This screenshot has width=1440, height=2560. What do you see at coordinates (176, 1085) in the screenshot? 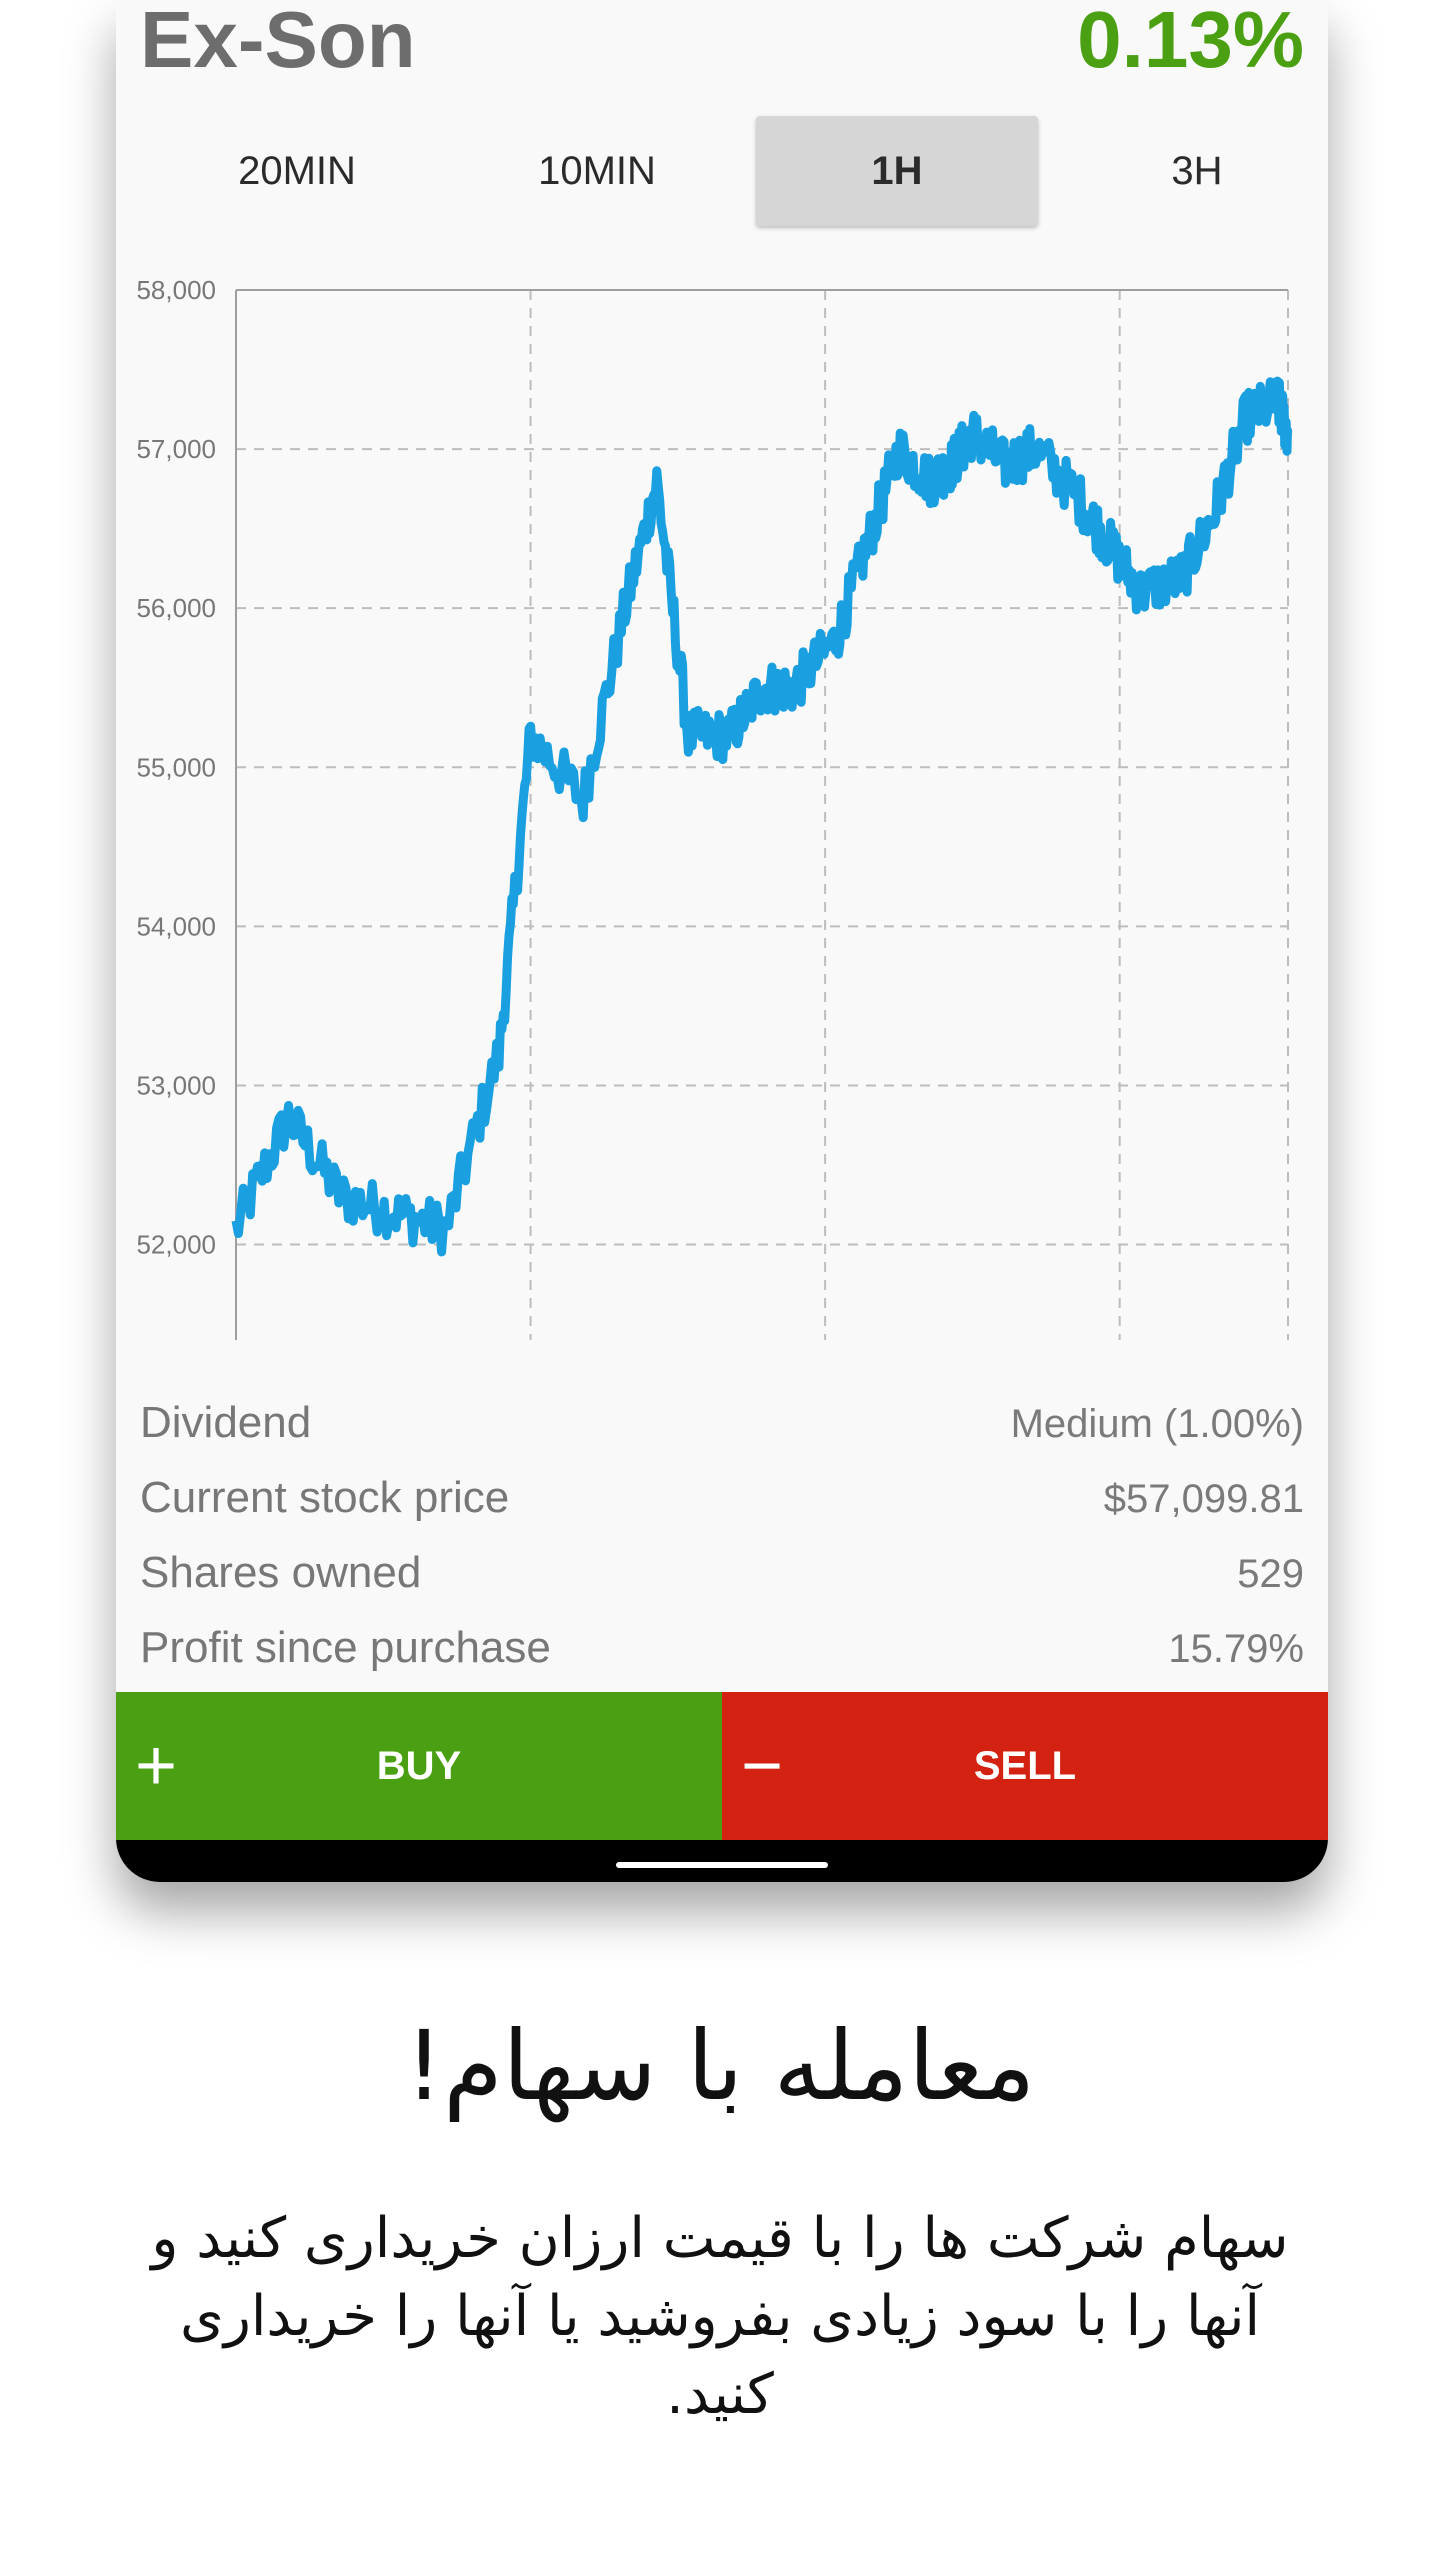
I see `y-tick-label: 53,000` at bounding box center [176, 1085].